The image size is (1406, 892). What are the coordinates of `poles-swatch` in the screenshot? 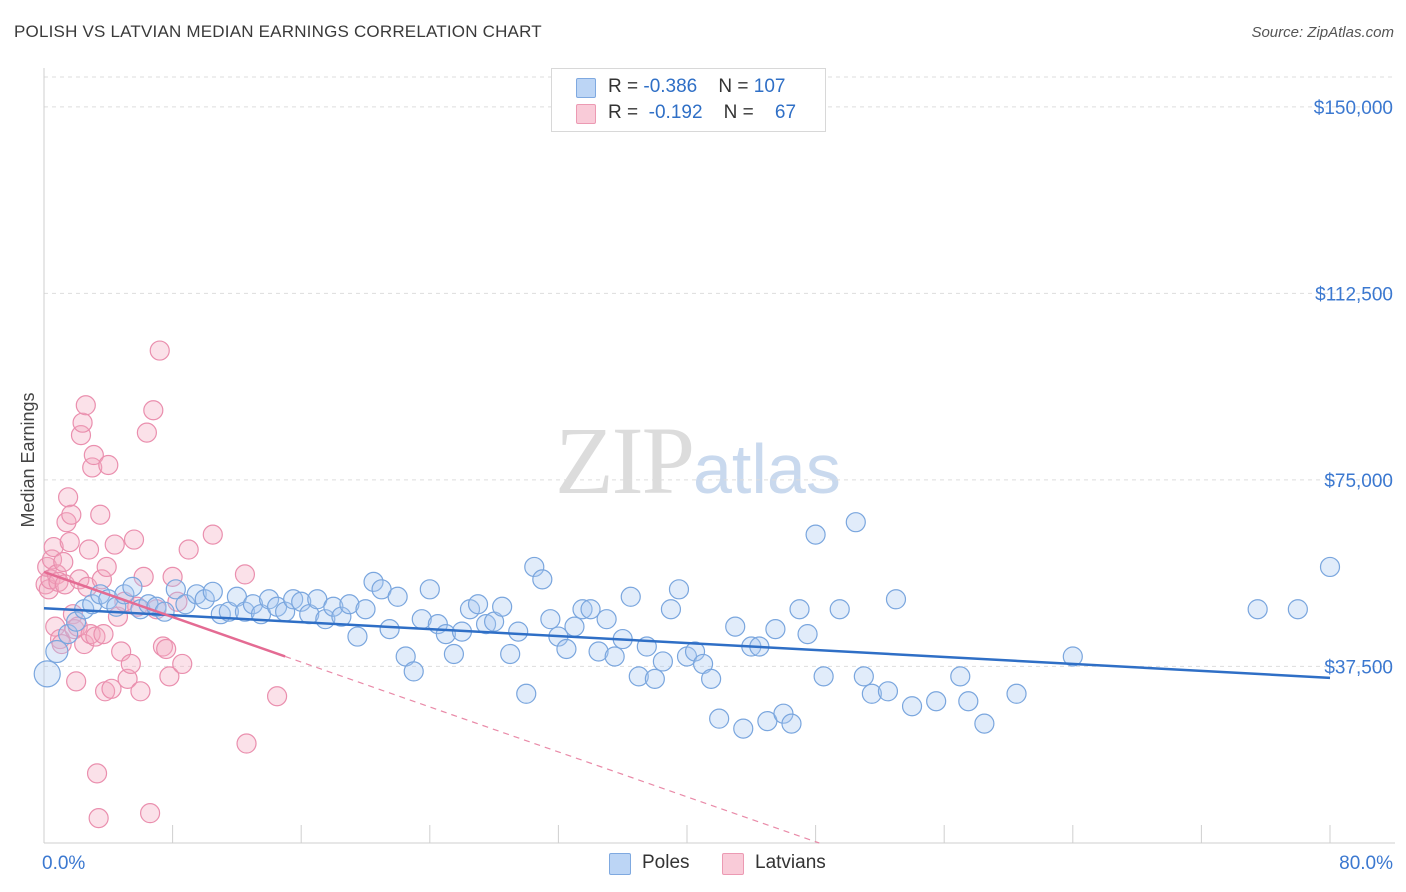 It's located at (586, 88).